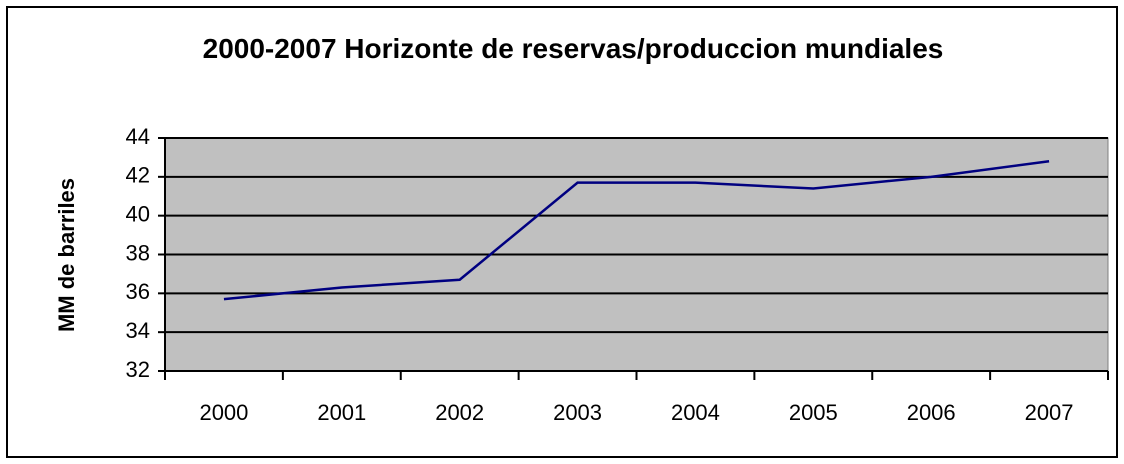 The height and width of the screenshot is (464, 1124). Describe the element at coordinates (459, 412) in the screenshot. I see `x-tick-label: 2002` at that location.